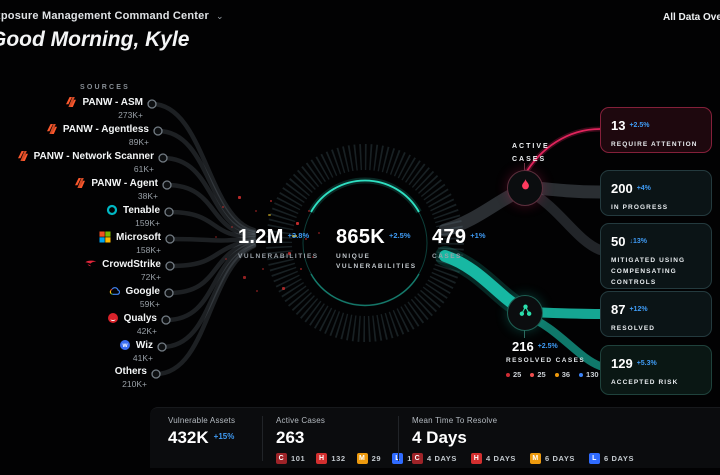  What do you see at coordinates (532, 374) in the screenshot?
I see `high-dot-icon` at bounding box center [532, 374].